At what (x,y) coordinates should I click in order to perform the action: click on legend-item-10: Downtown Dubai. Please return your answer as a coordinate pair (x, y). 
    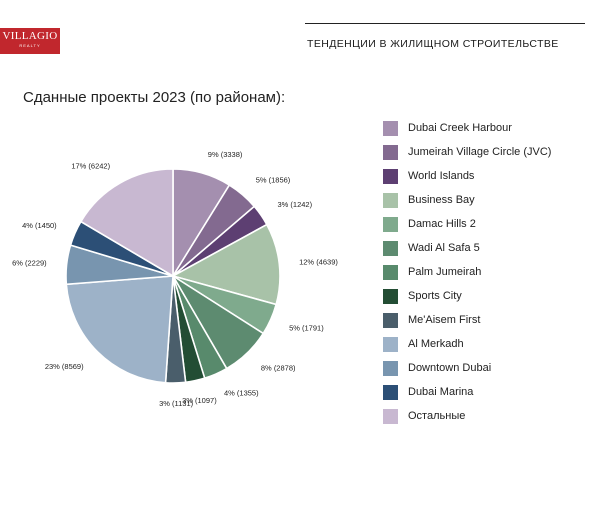
    Looking at the image, I should click on (467, 368).